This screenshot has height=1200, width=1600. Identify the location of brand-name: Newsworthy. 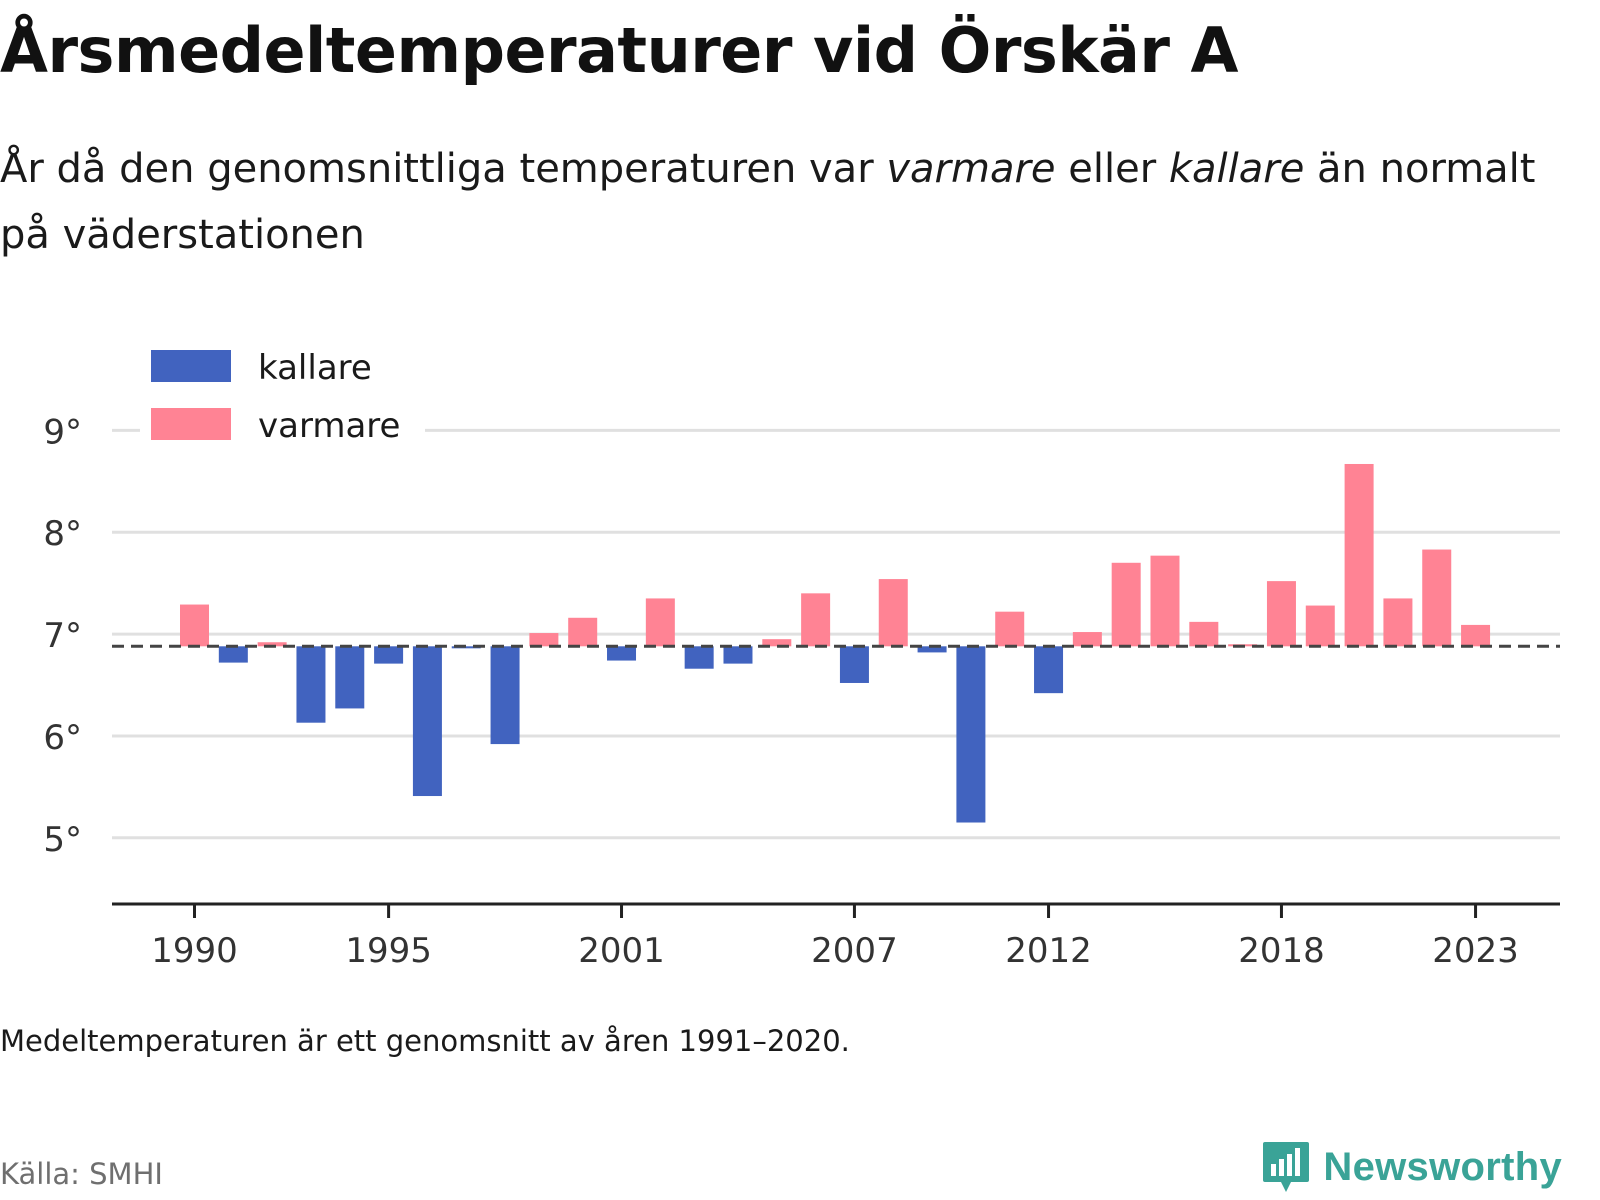
(1442, 1166).